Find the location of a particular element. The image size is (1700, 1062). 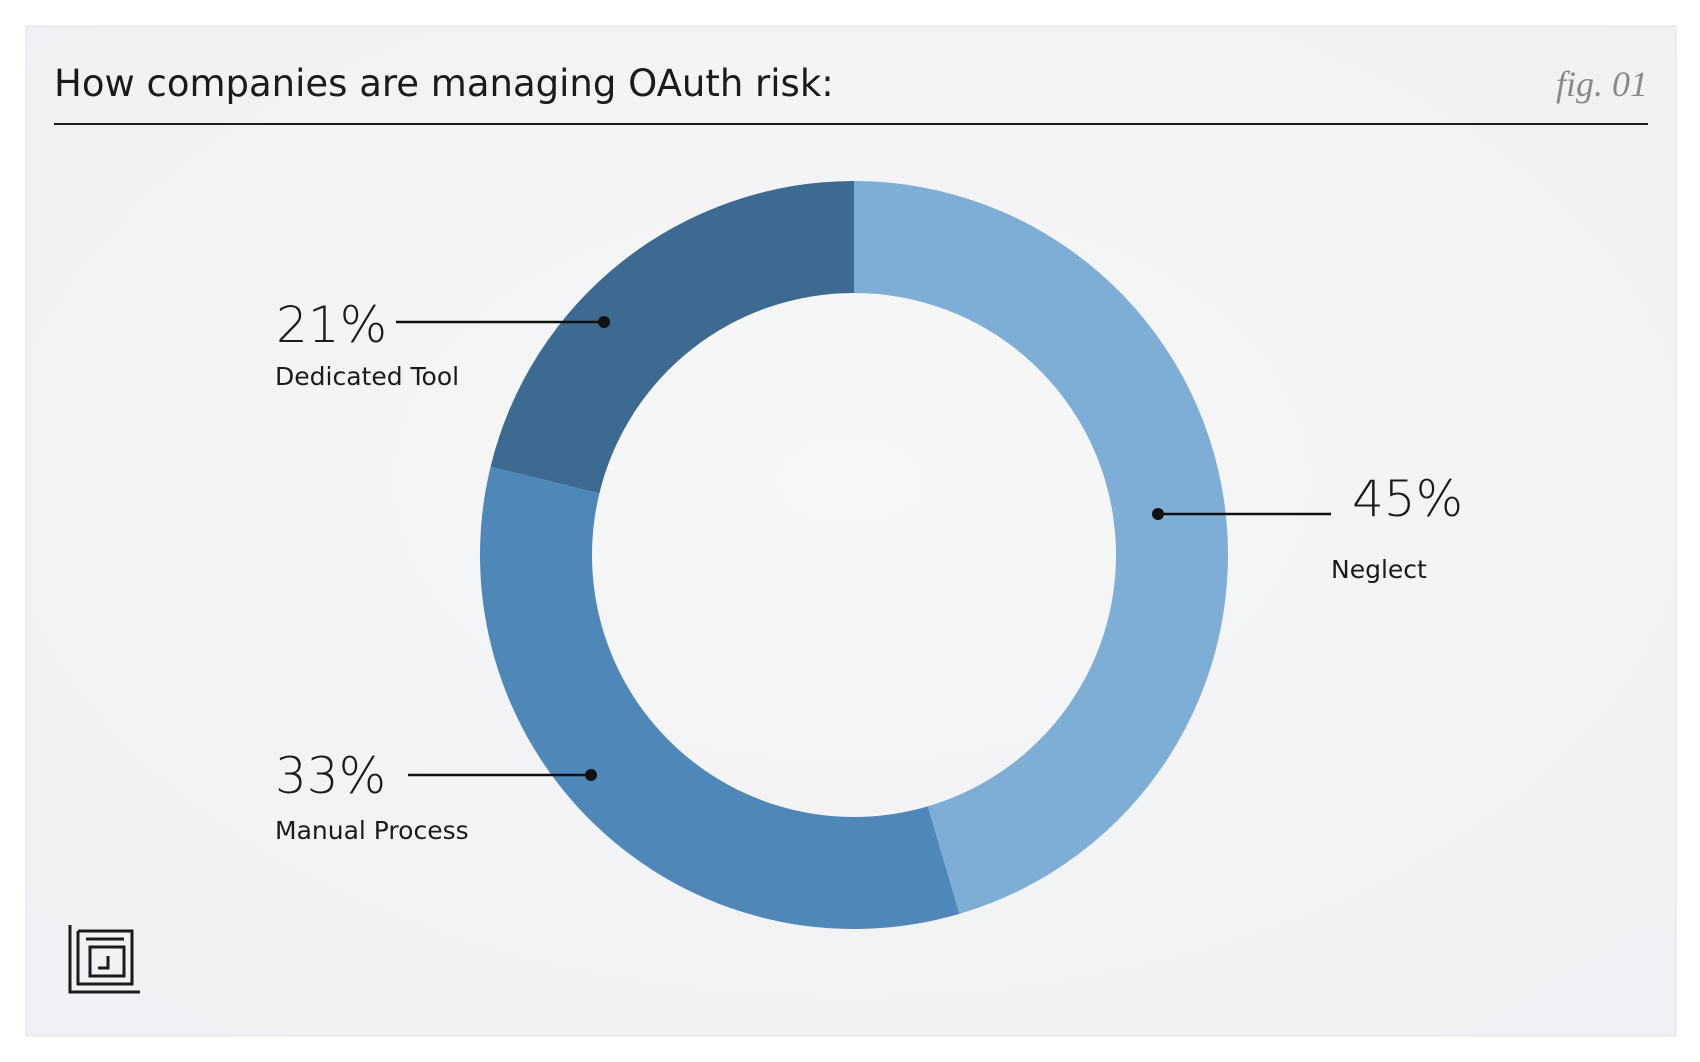

value-label: 33% is located at coordinates (330, 776).